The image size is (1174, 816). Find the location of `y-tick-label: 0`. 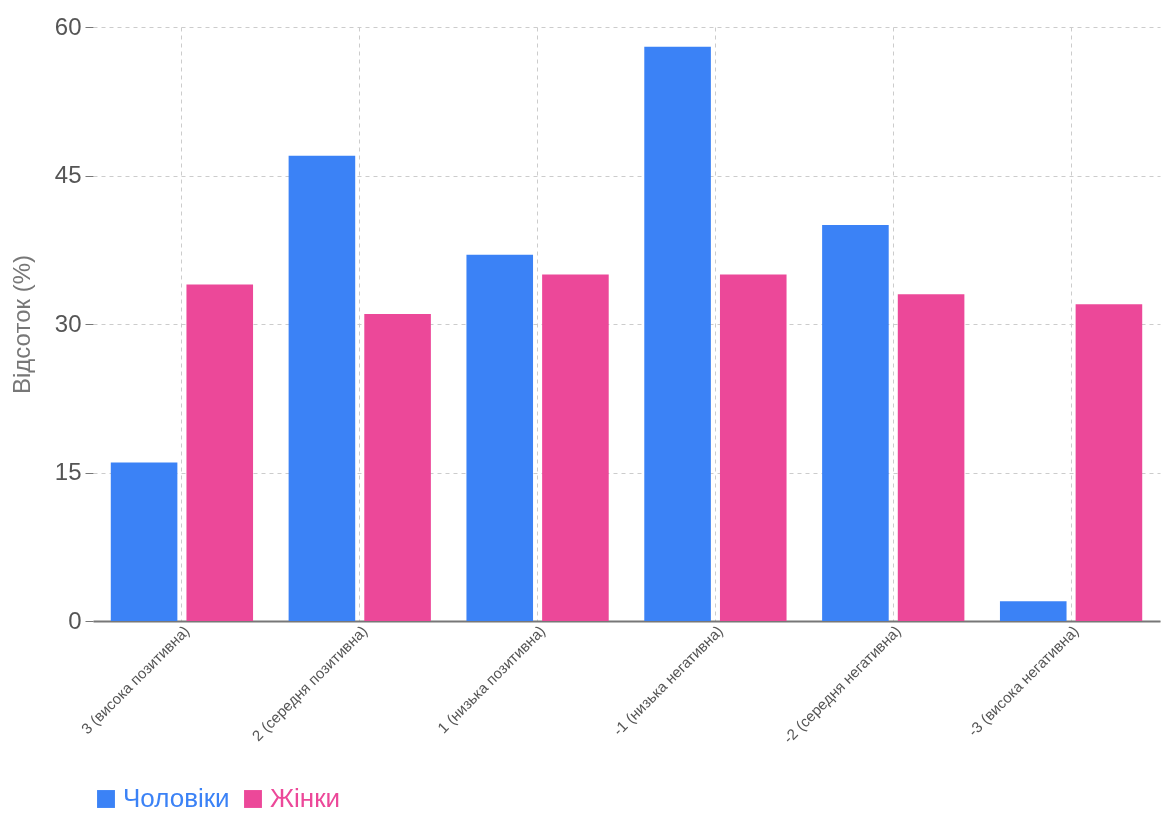

y-tick-label: 0 is located at coordinates (75, 620).